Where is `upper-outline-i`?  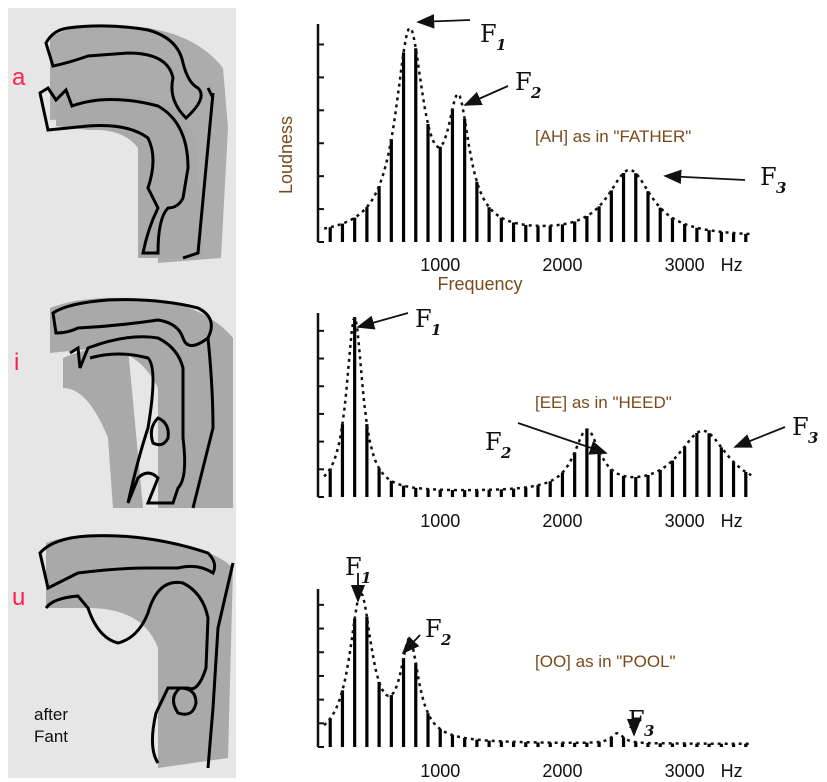
upper-outline-i is located at coordinates (132, 322).